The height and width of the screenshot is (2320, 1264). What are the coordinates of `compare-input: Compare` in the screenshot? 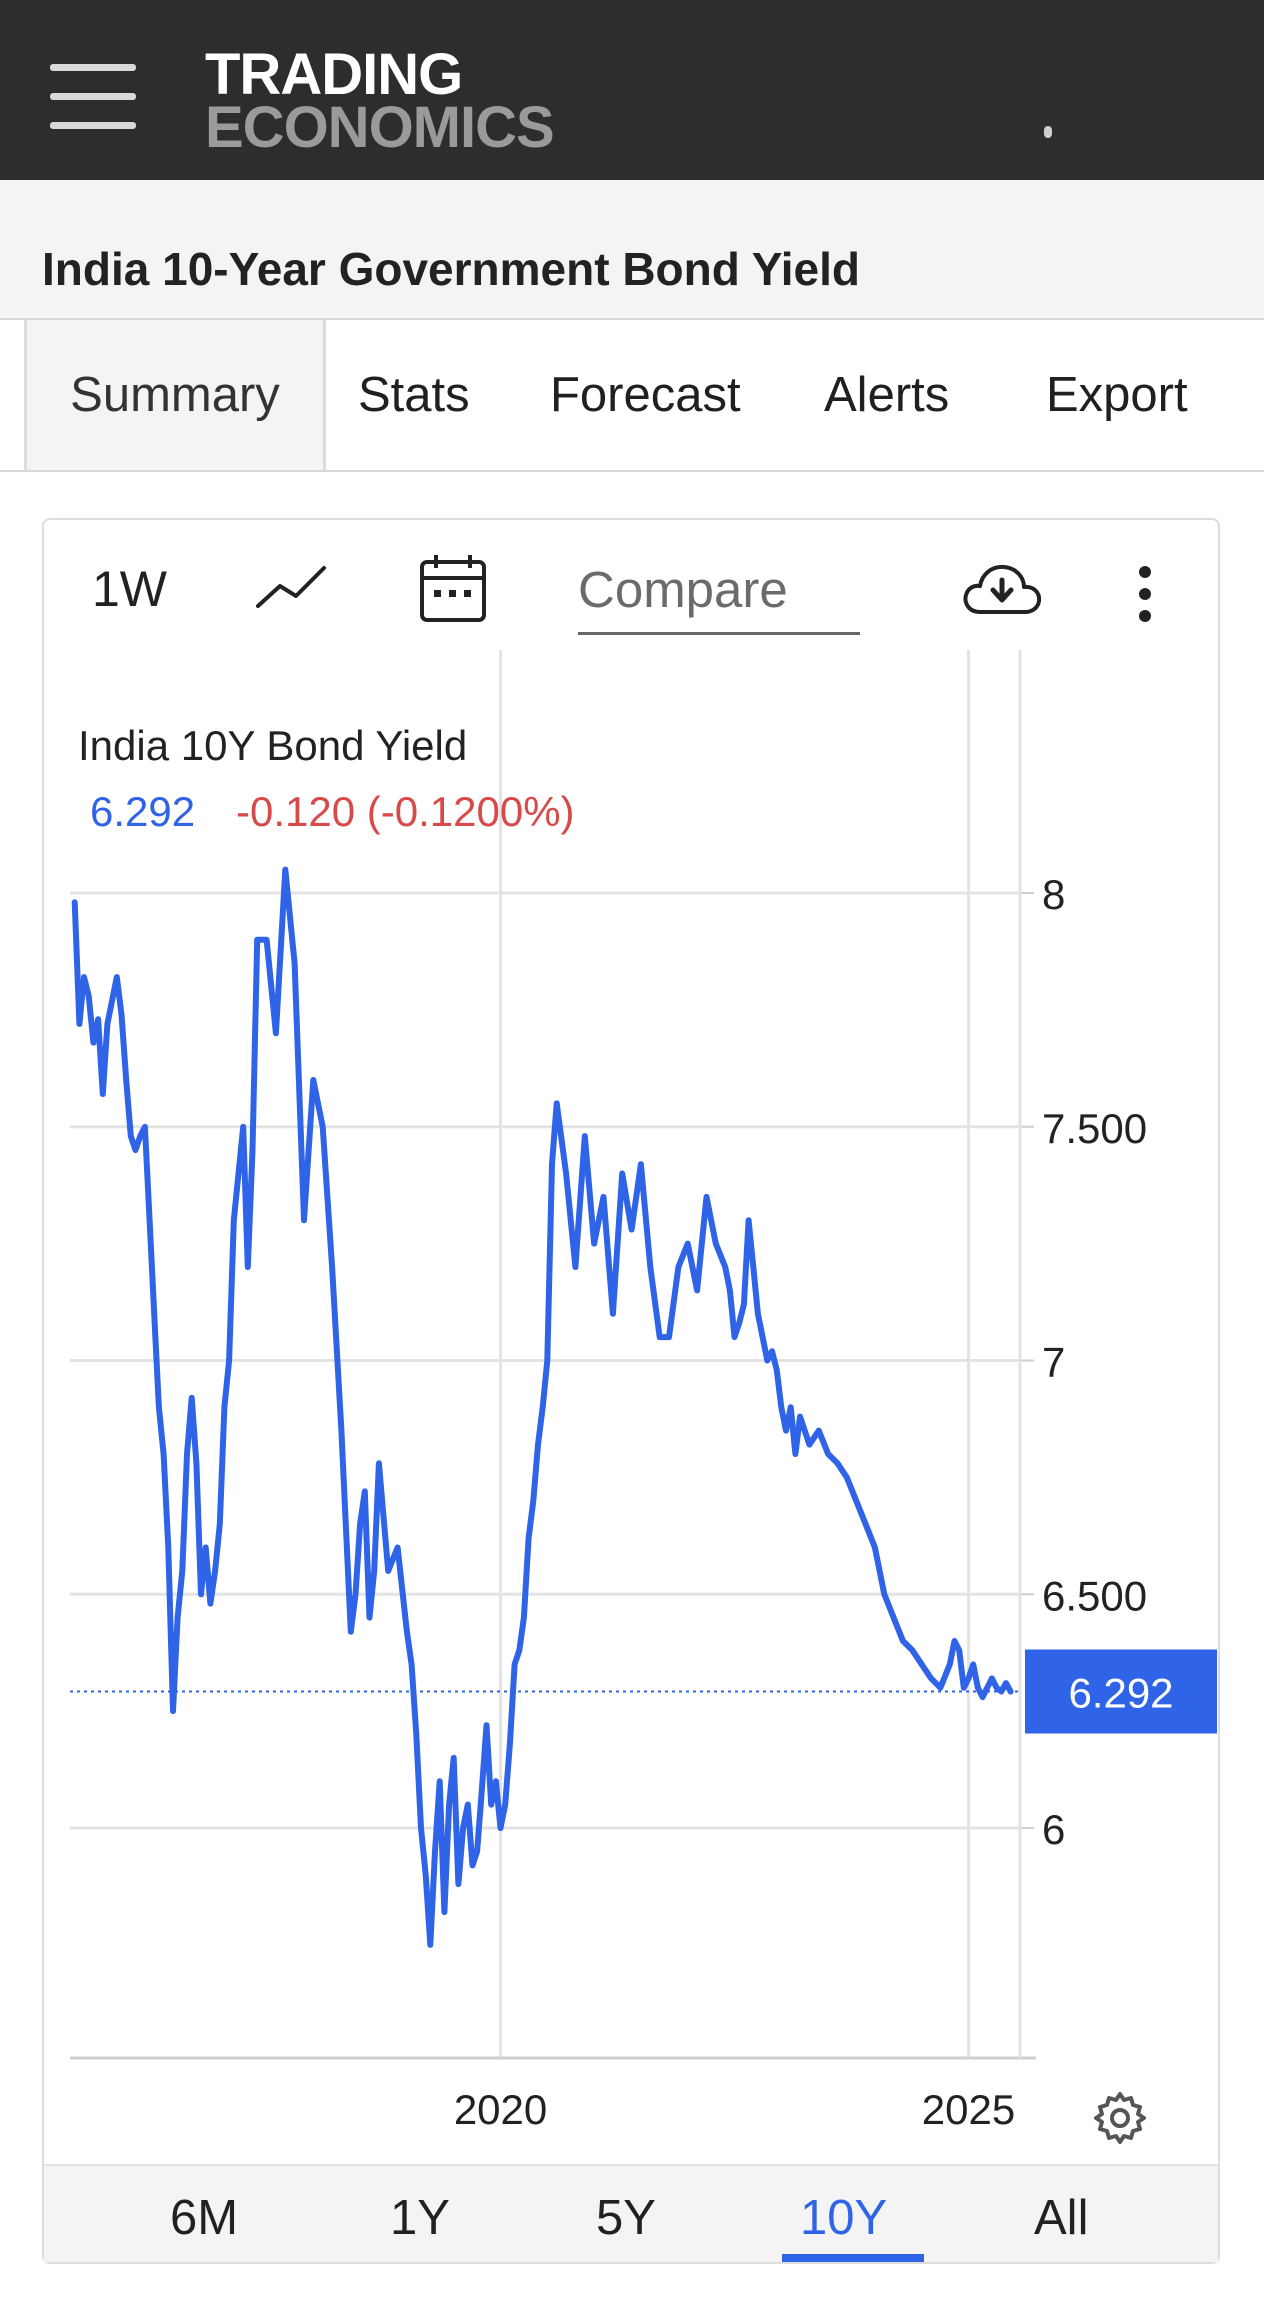 It's located at (719, 593).